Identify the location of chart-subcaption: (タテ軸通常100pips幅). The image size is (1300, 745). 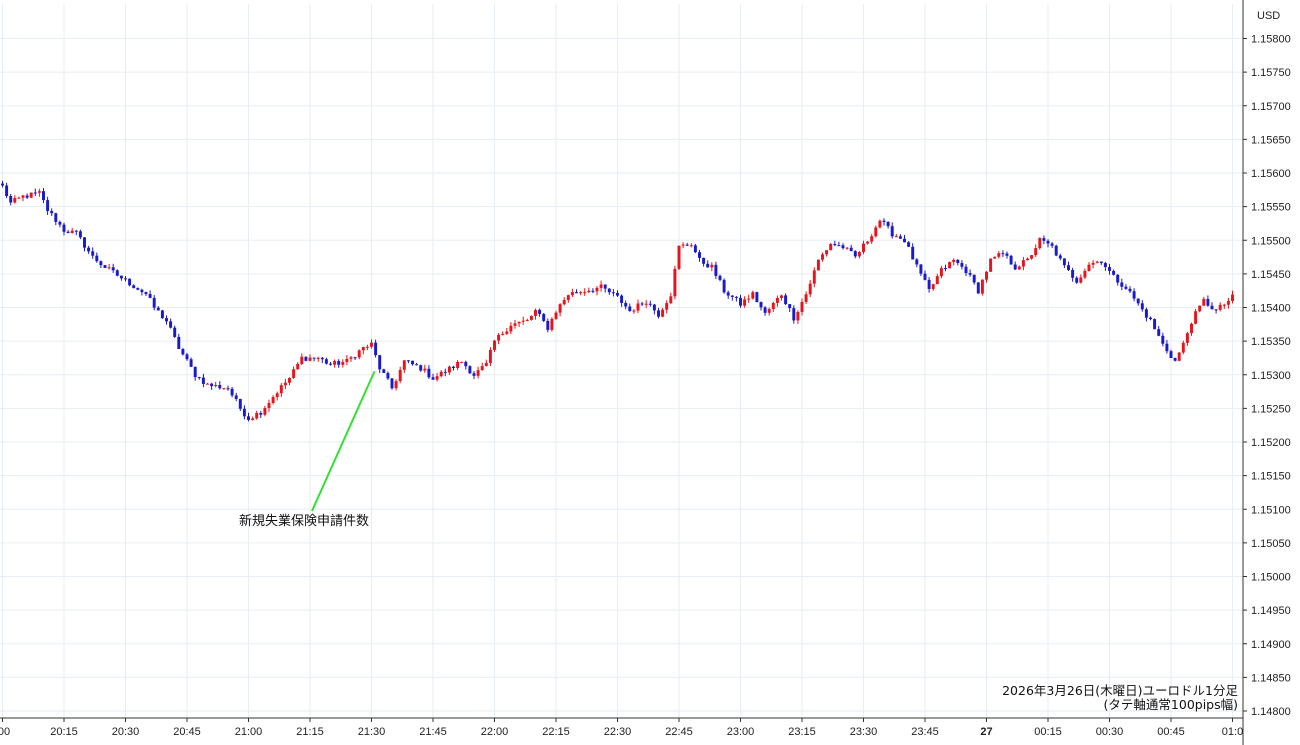
(1170, 704).